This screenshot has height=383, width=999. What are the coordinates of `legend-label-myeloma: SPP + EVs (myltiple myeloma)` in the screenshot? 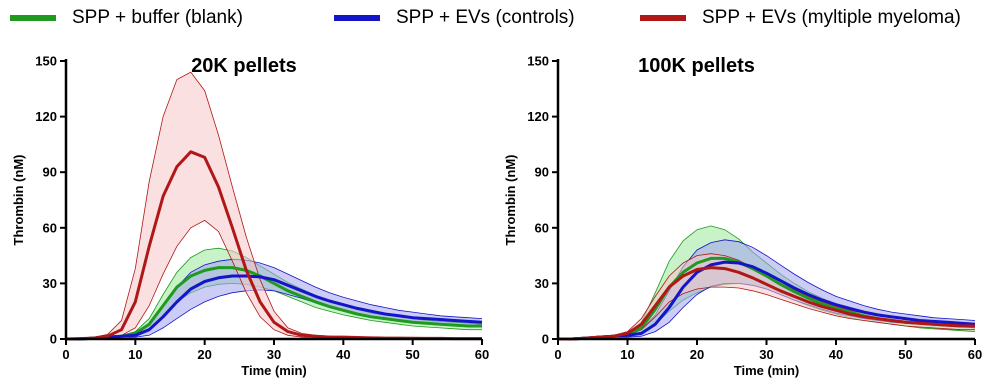 It's located at (831, 17).